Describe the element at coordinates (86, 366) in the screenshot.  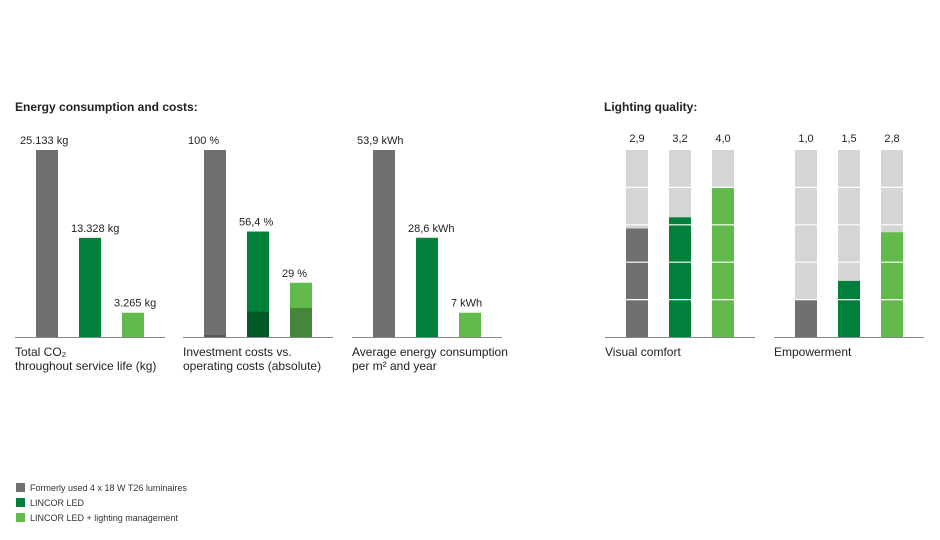
I see `co2-caption-line-2: throughout service life (kg)` at that location.